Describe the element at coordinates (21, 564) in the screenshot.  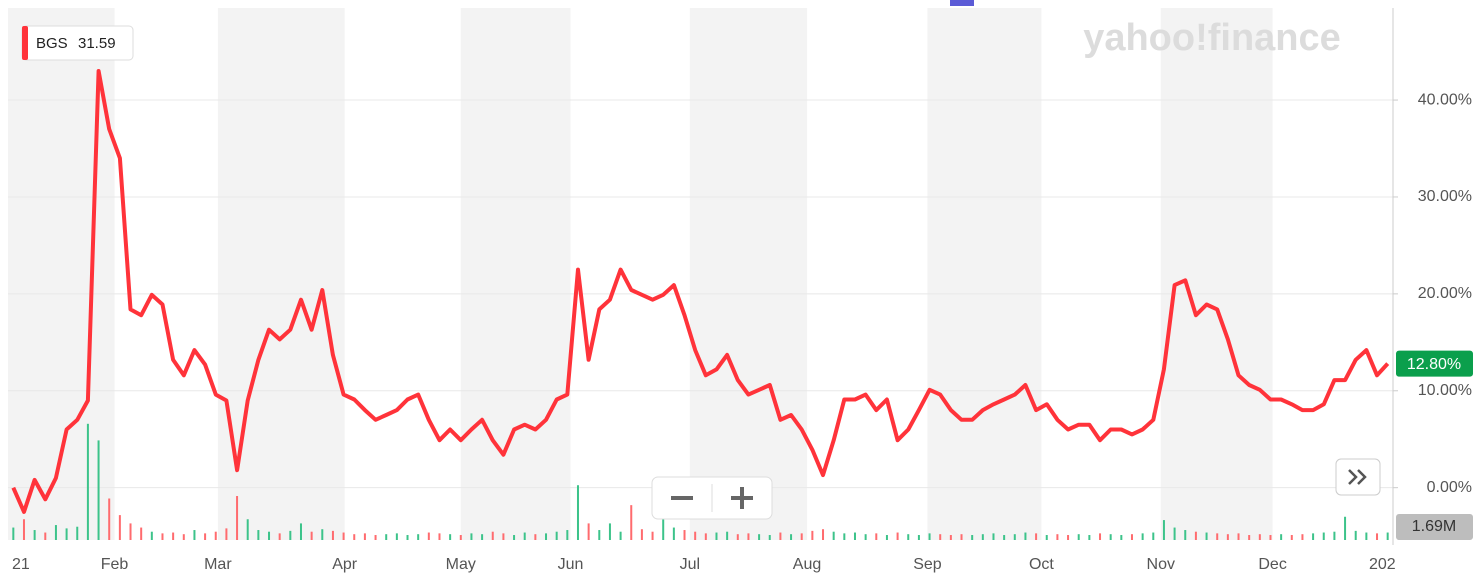
I see `x-tick-label: 21` at that location.